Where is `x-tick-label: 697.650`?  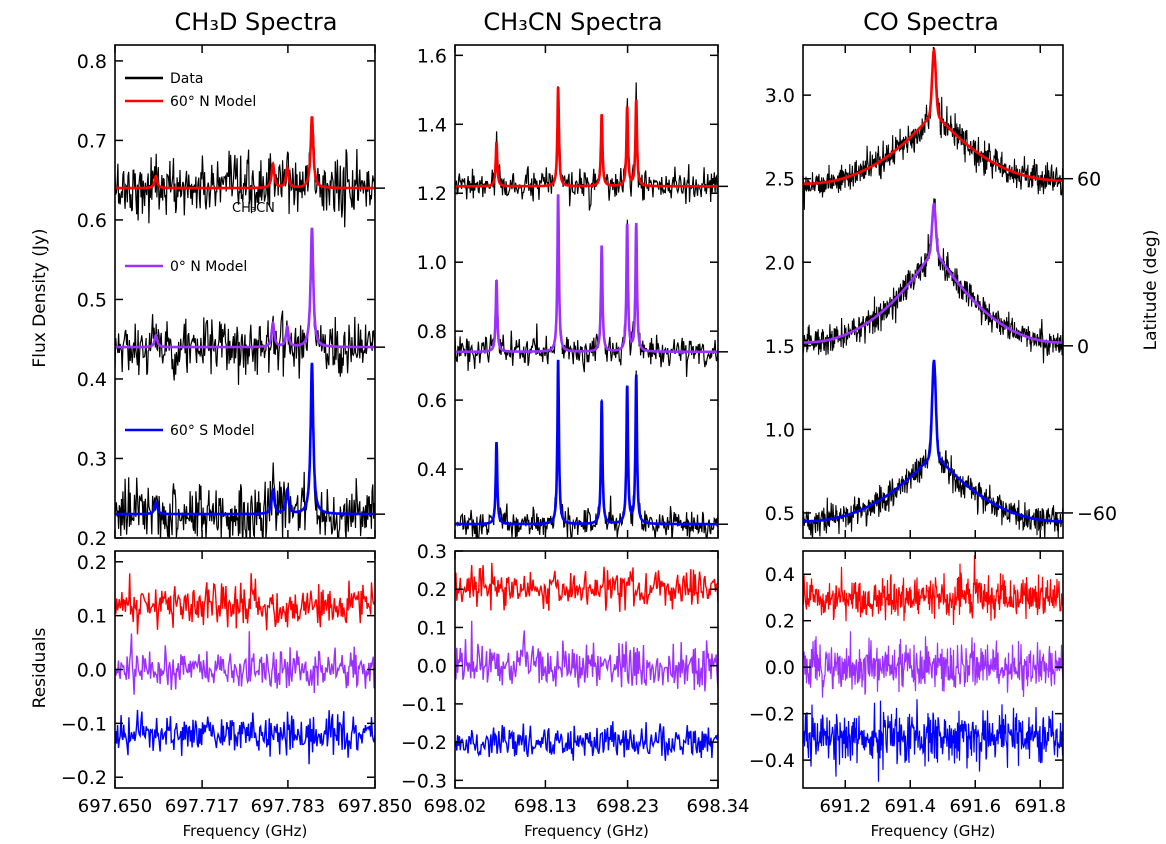
x-tick-label: 697.650 is located at coordinates (115, 806).